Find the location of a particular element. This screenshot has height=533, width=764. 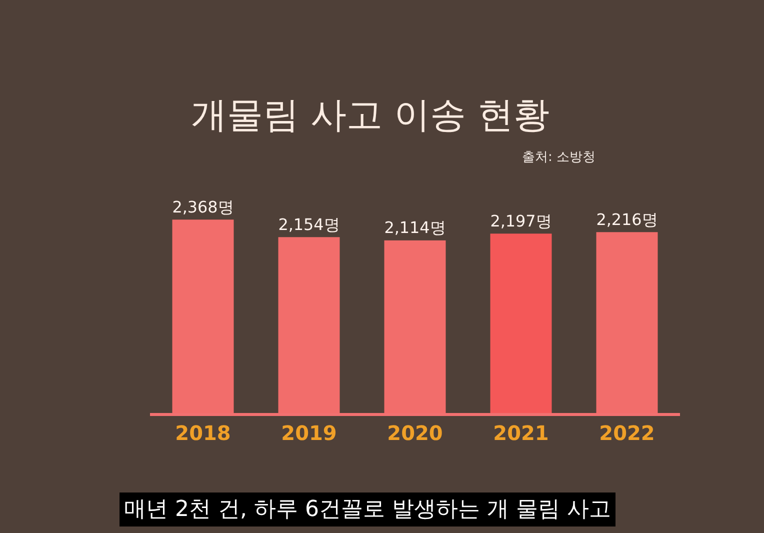

x-tick-label: 2020 is located at coordinates (415, 433).